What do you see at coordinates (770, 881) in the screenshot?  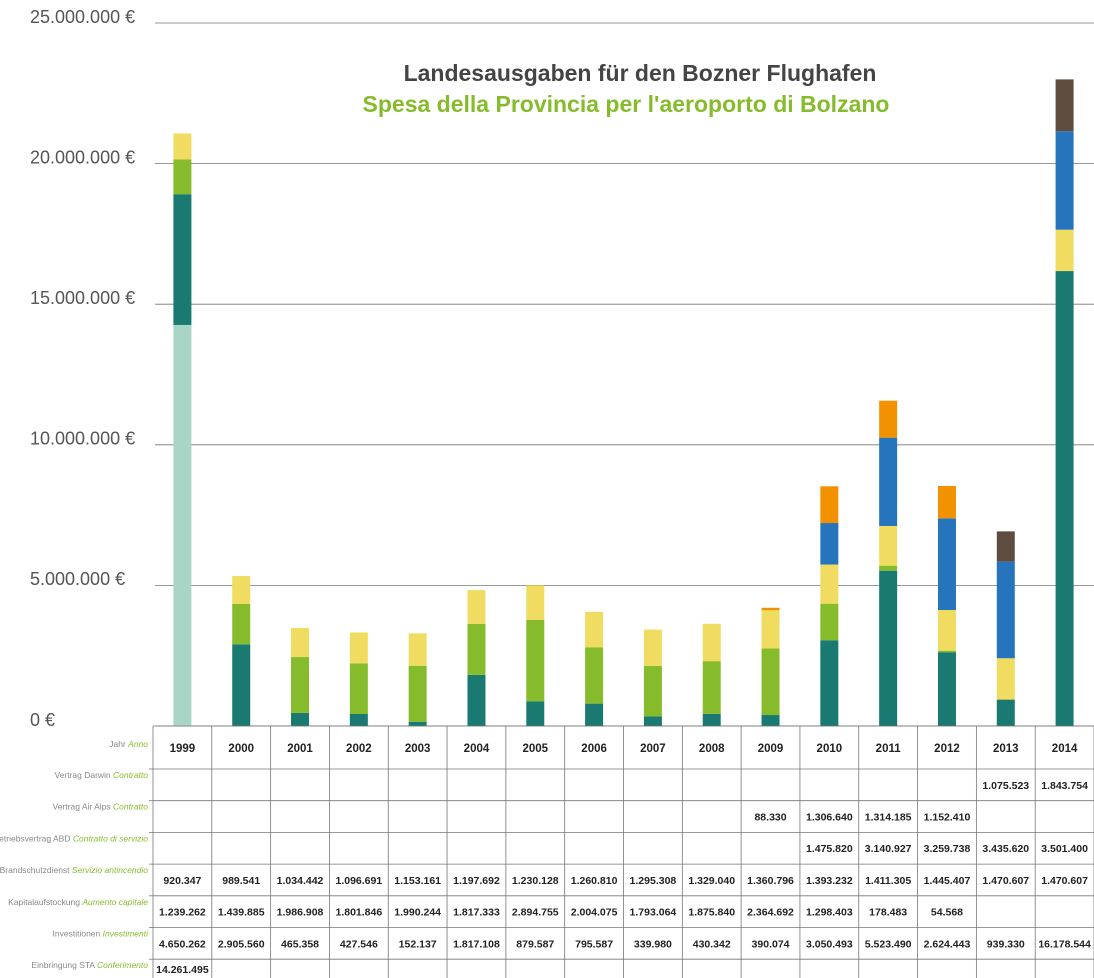 I see `table-value: 1.360.796` at bounding box center [770, 881].